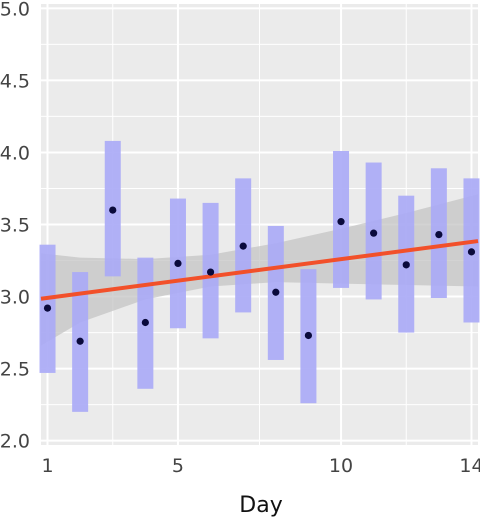  I want to click on x-tick-label: 14, so click(469, 466).